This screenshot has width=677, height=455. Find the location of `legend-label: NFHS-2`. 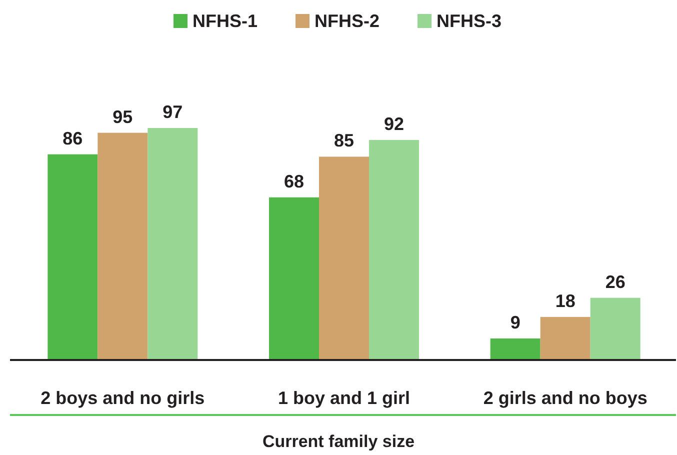

legend-label: NFHS-2 is located at coordinates (347, 21).